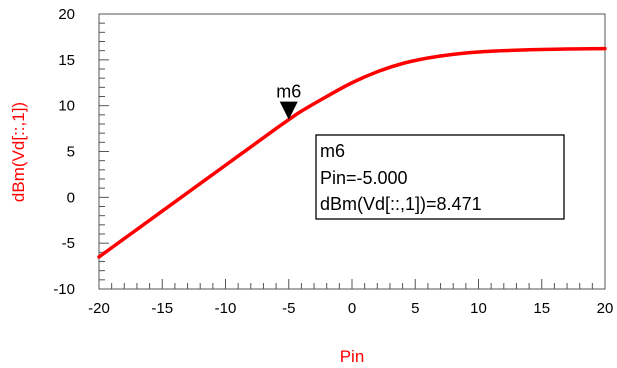 The height and width of the screenshot is (368, 617). I want to click on marker-readout-frame, so click(440, 177).